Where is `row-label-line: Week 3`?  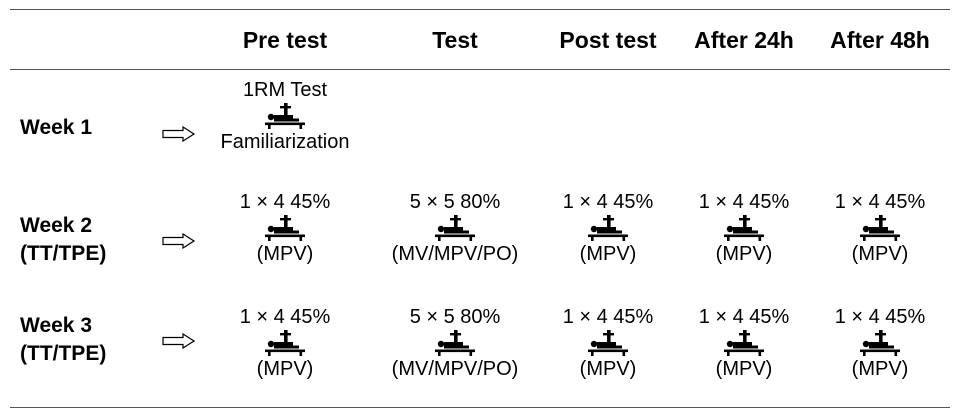
row-label-line: Week 3 is located at coordinates (56, 325).